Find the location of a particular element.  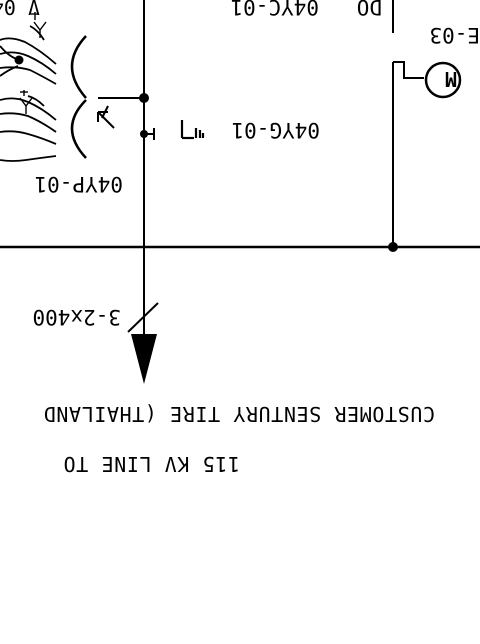

label-top-right-frag: DO is located at coordinates (369, 9).